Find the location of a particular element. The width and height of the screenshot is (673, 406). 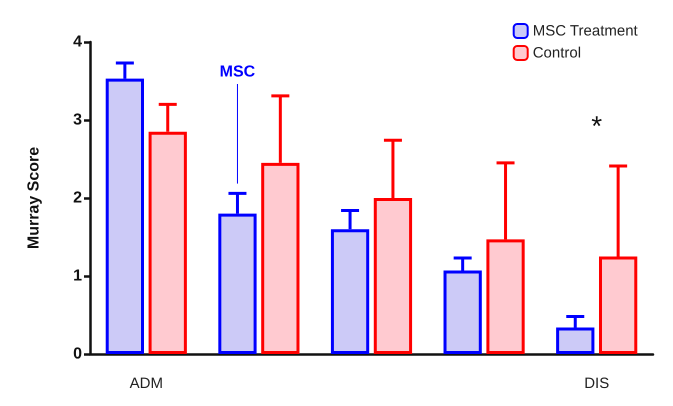

y-tick-label: 3 is located at coordinates (77, 120).